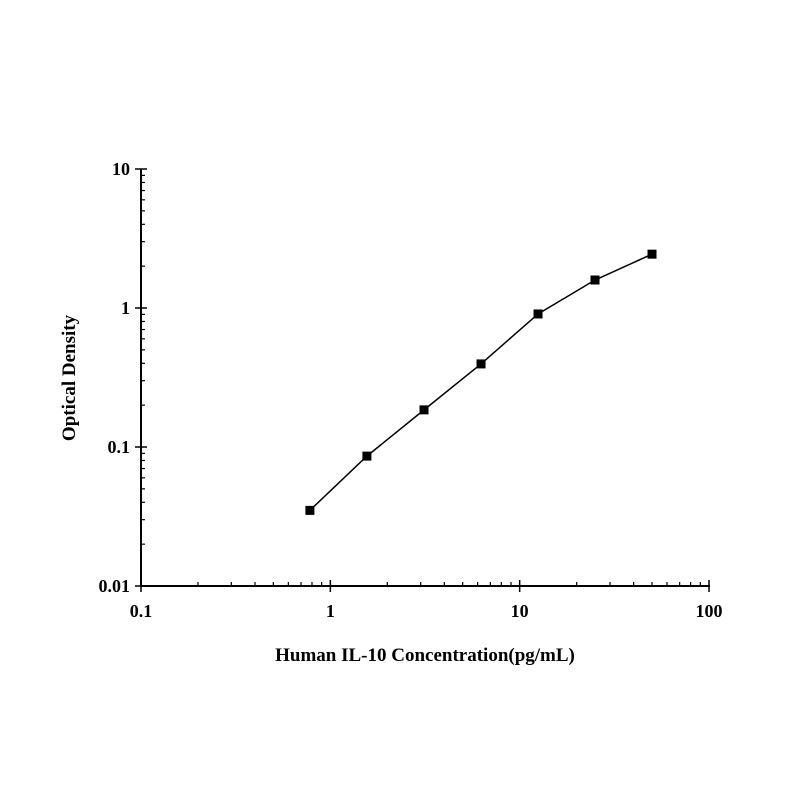 The height and width of the screenshot is (800, 800). Describe the element at coordinates (125, 308) in the screenshot. I see `y-tick-label: 1` at that location.